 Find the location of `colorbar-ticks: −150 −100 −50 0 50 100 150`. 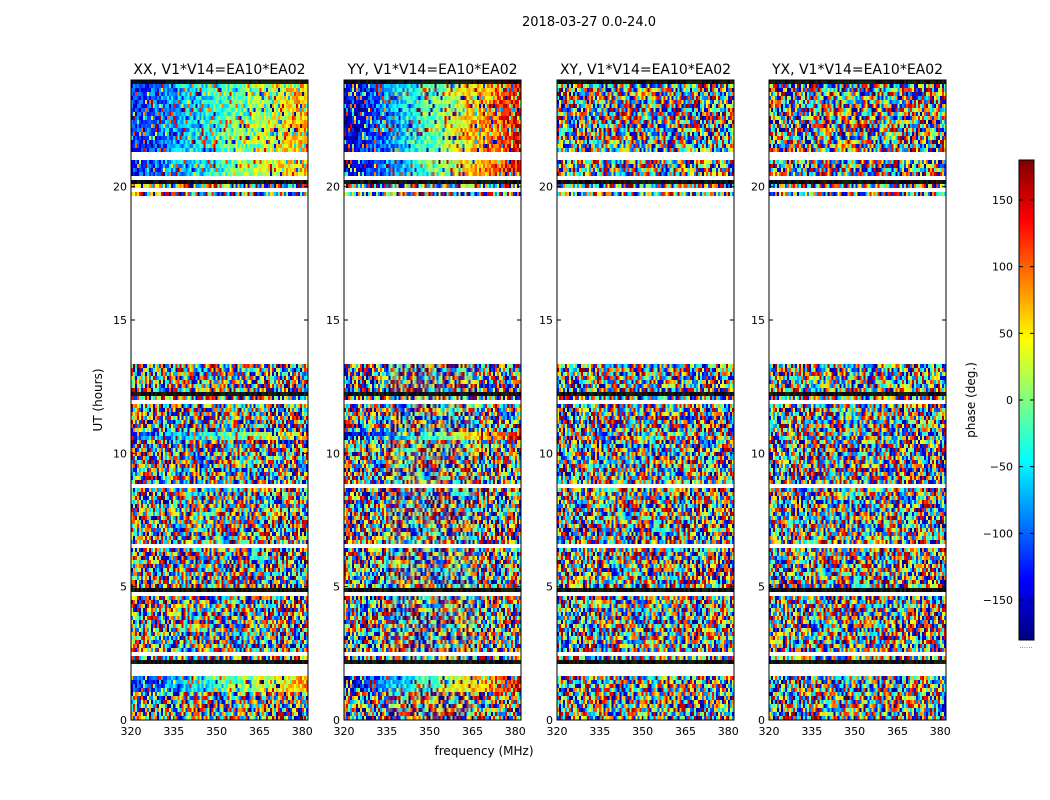

colorbar-ticks: −150 −100 −50 0 50 100 150 is located at coordinates (1008, 400).